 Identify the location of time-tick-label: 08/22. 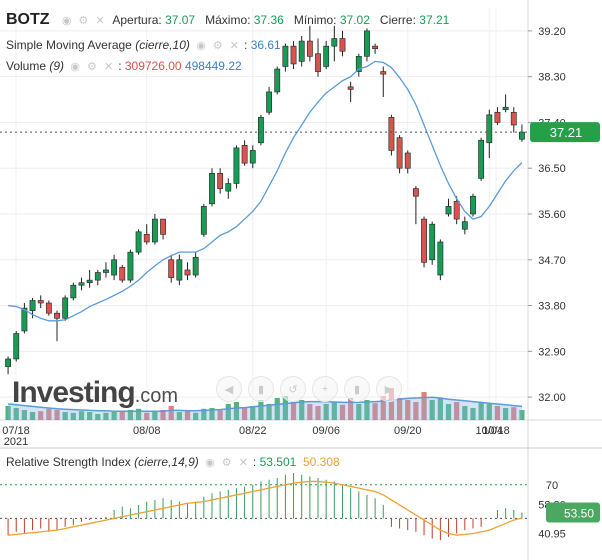
(253, 431).